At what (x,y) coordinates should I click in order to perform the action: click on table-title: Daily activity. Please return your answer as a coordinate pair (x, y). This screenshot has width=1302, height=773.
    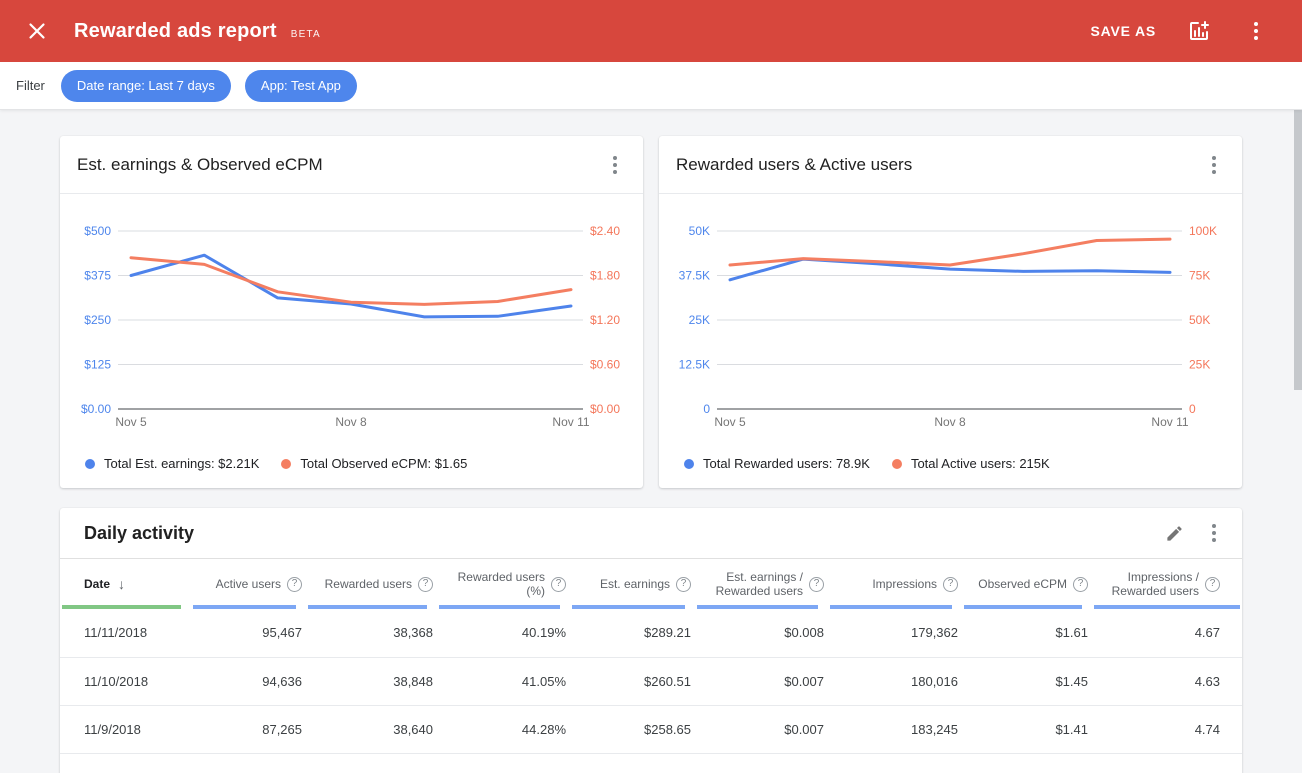
    Looking at the image, I should click on (139, 532).